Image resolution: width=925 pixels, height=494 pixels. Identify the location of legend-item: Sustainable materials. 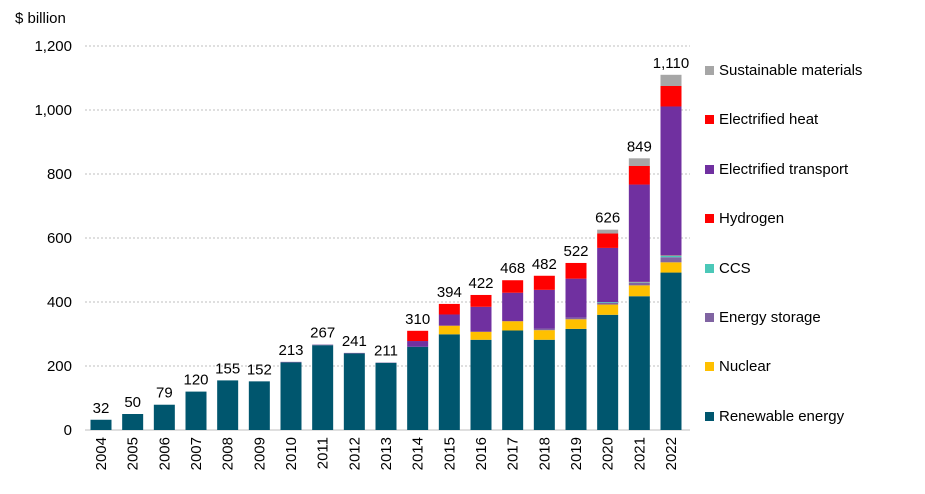
(783, 70).